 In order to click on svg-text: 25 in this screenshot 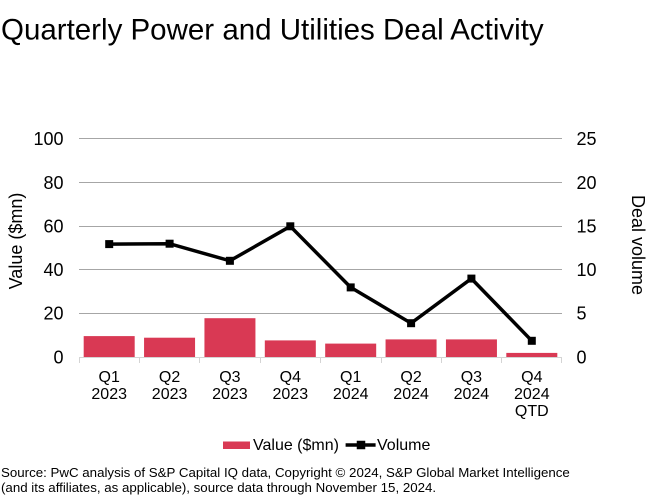, I will do `click(587, 139)`.